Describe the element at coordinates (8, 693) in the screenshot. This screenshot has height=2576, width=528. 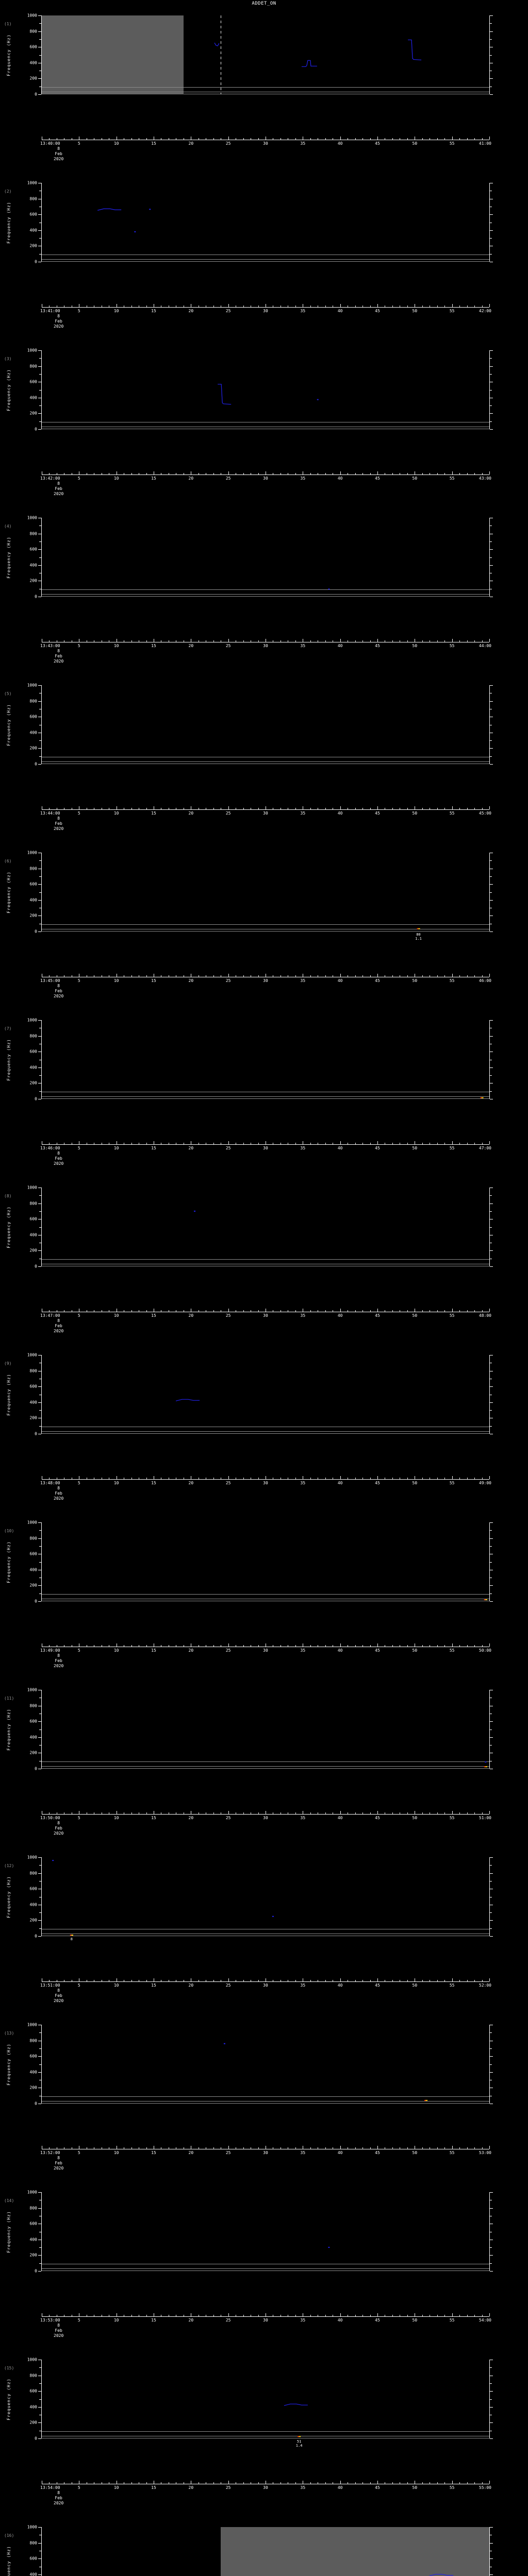
I see `panel-number: (5)` at that location.